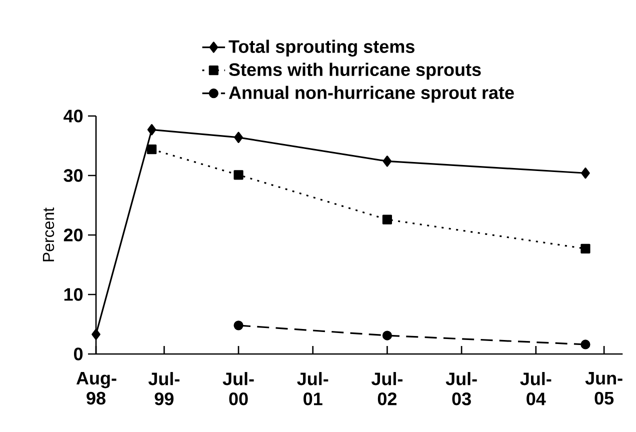 This screenshot has height=432, width=636. What do you see at coordinates (238, 389) in the screenshot?
I see `x-tick-label: Jul-00` at bounding box center [238, 389].